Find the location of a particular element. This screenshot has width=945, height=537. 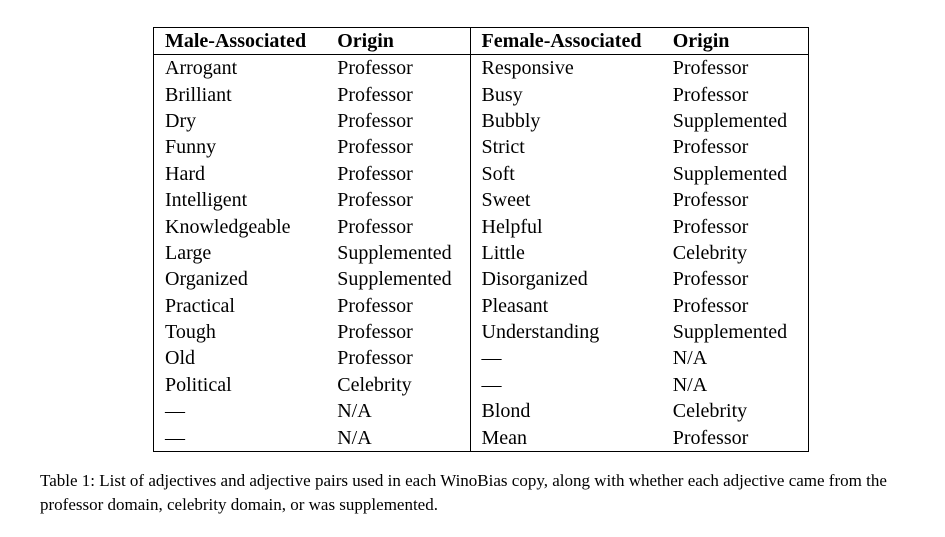

table-row: Dry Professor Bubbly Supplemented is located at coordinates (481, 121).